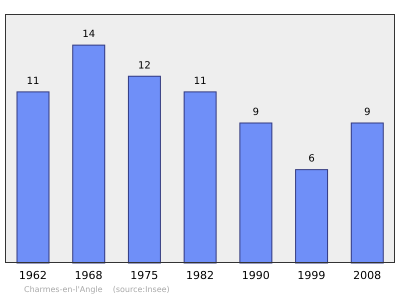 The height and width of the screenshot is (299, 400). I want to click on data-label: 14, so click(89, 34).